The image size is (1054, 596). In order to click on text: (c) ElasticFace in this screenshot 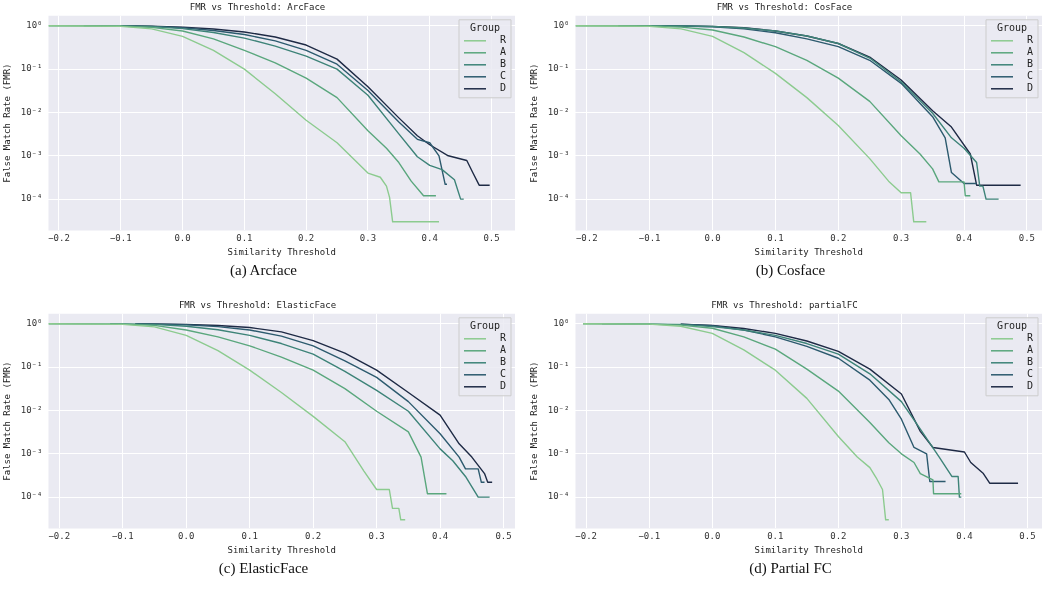, I will do `click(263, 568)`.